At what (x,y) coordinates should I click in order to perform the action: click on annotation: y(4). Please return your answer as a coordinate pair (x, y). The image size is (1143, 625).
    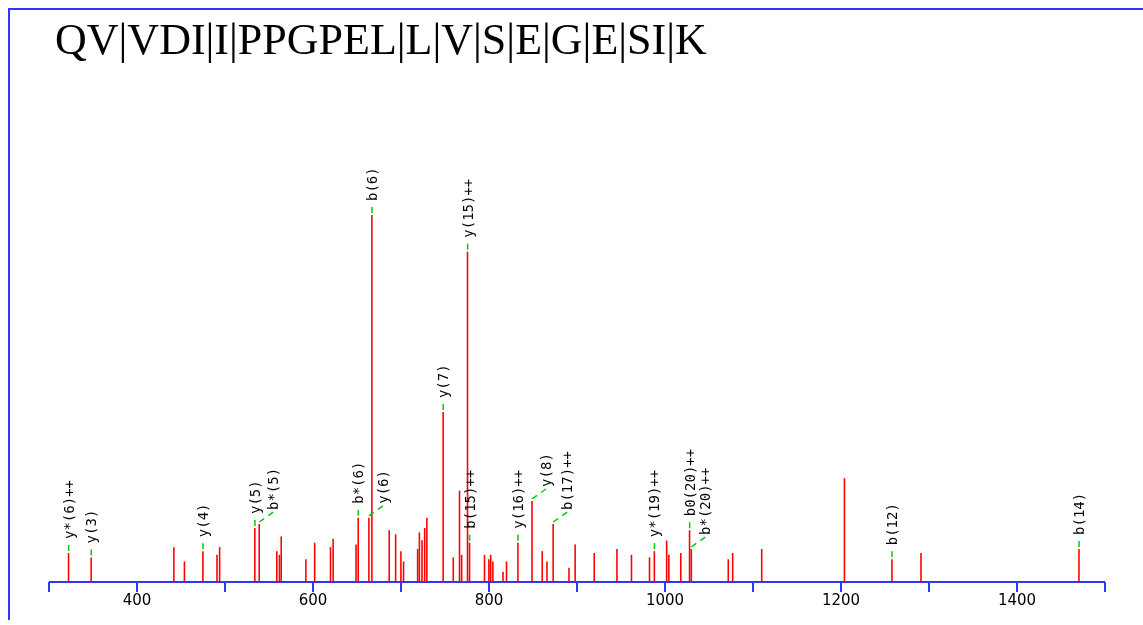
    Looking at the image, I should click on (203, 520).